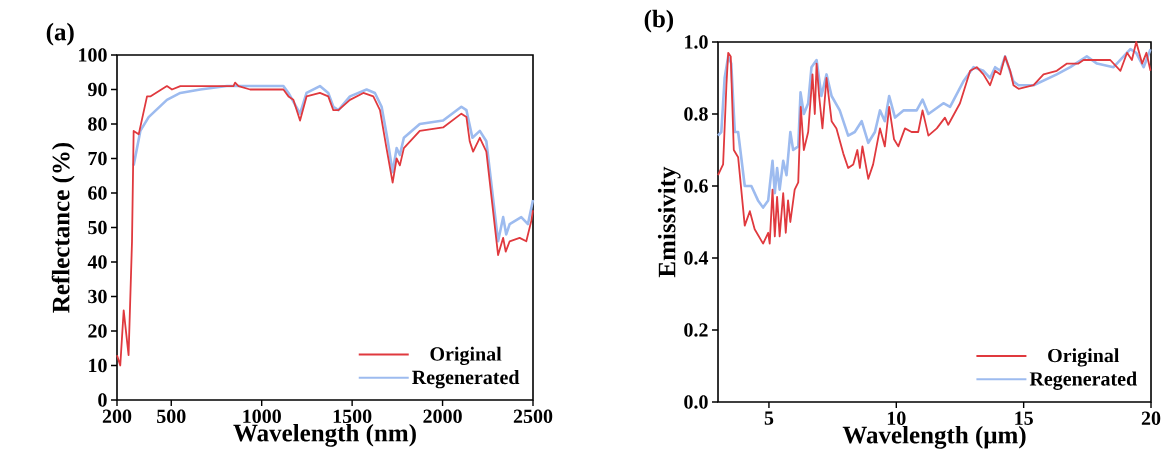 This screenshot has height=466, width=1165. I want to click on x-tick-label: 2500, so click(533, 416).